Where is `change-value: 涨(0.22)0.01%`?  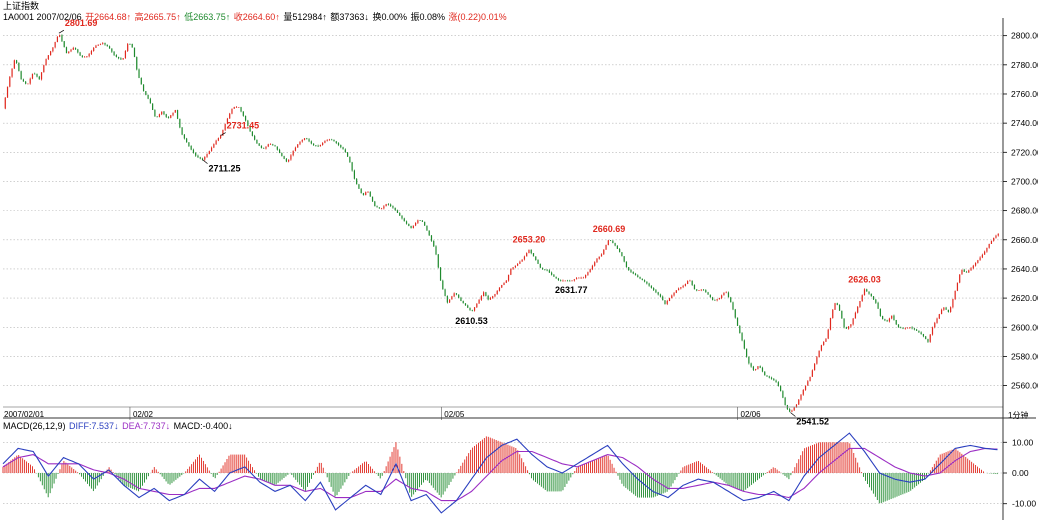 change-value: 涨(0.22)0.01% is located at coordinates (477, 17).